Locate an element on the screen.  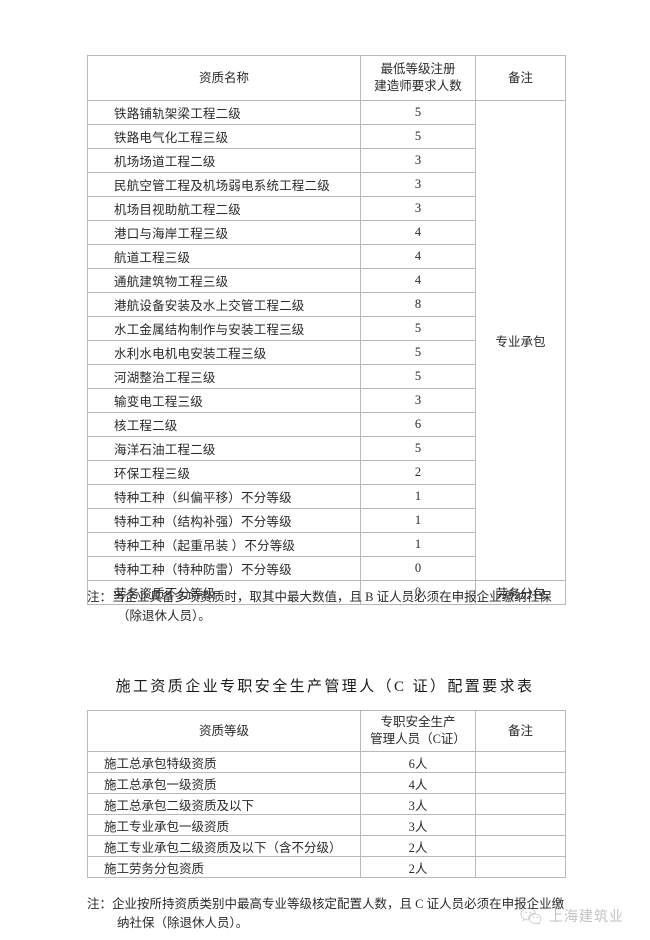
table-row: 施工劳务分包资质 2人 is located at coordinates (326, 867).